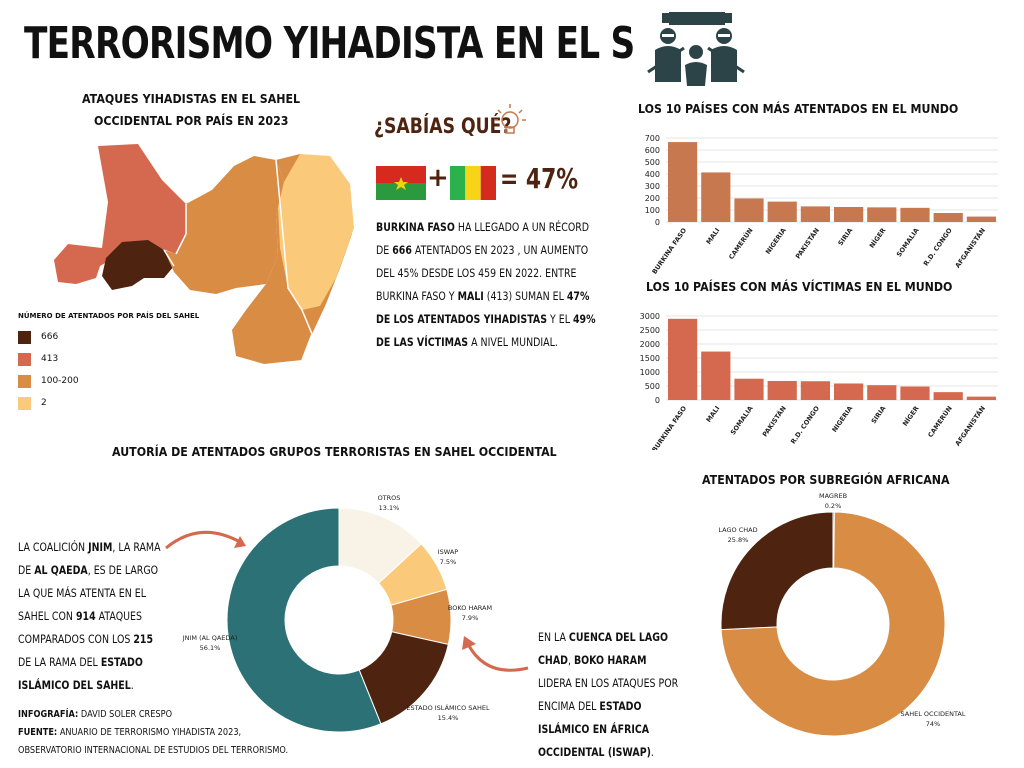 This screenshot has width=1024, height=768. What do you see at coordinates (483, 238) in the screenshot?
I see `text-run: HA LLEGADO A UN RÉCORD DE` at bounding box center [483, 238].